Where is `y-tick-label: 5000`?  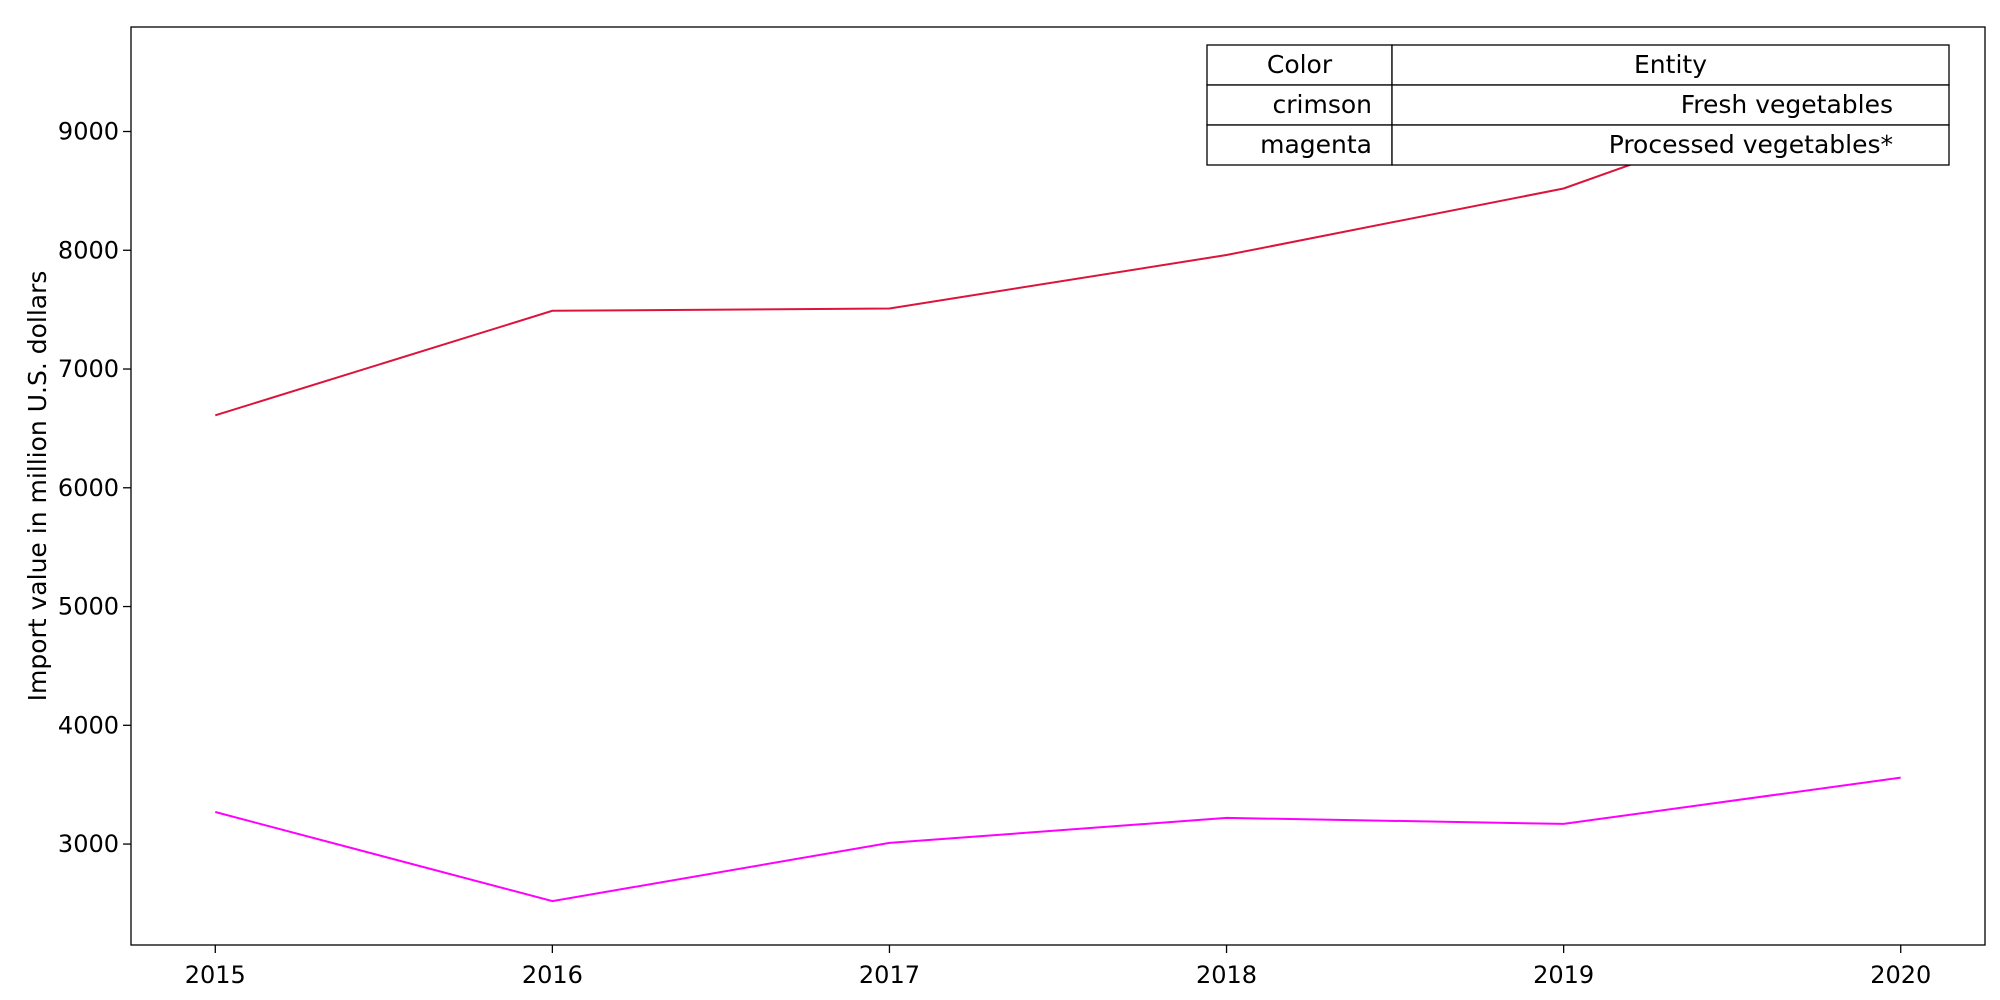 y-tick-label: 5000 is located at coordinates (88, 607).